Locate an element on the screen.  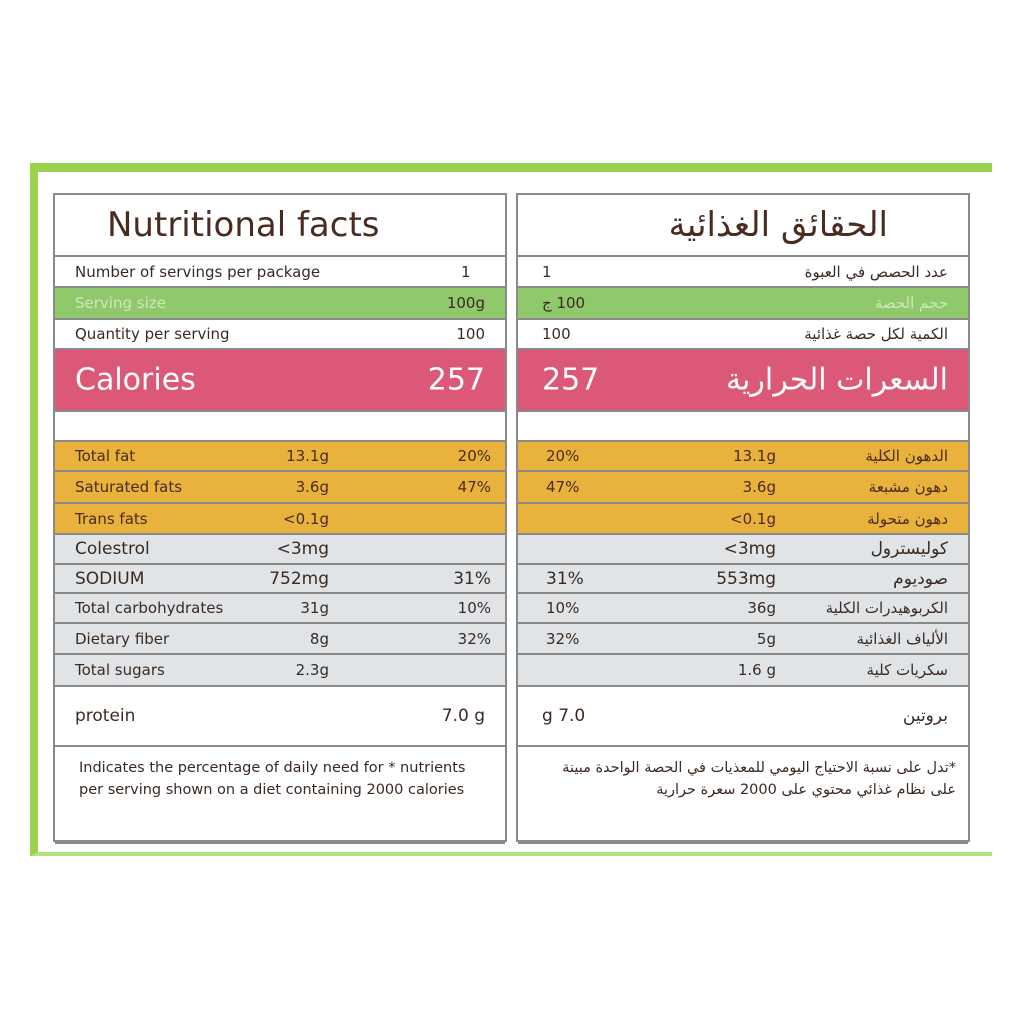
table-row: Dietary fiber 8g 32% is located at coordinates (280, 639).